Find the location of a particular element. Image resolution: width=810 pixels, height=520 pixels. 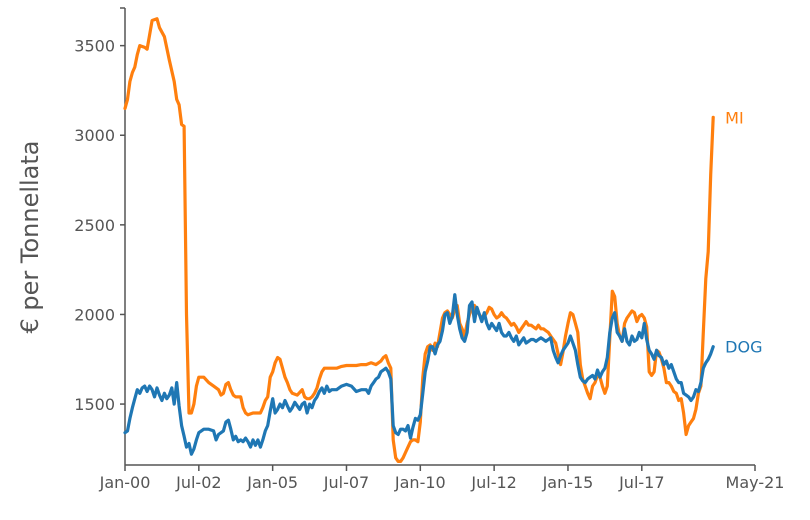

y-tick-label: 3500 is located at coordinates (94, 46).